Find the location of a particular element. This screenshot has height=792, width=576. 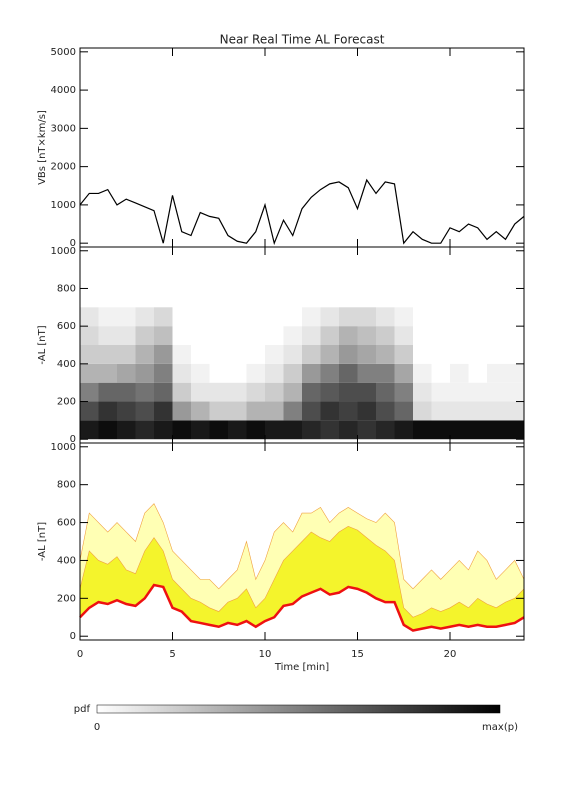

chart-title: Near Real Time AL Forecast is located at coordinates (302, 40).